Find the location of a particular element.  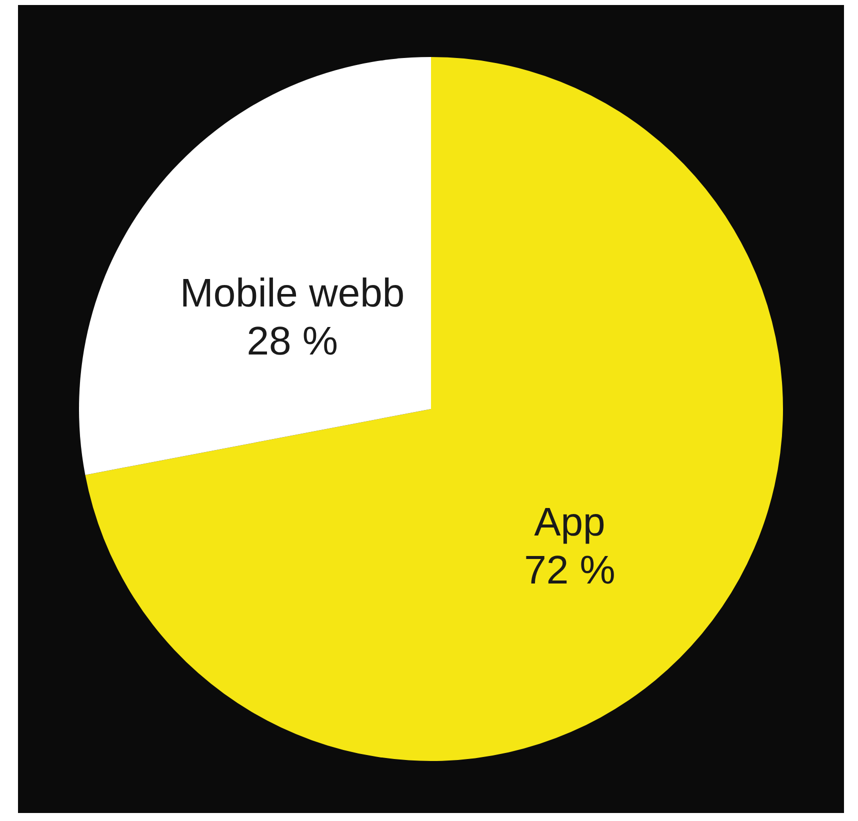

data-label: 72 % is located at coordinates (570, 570).